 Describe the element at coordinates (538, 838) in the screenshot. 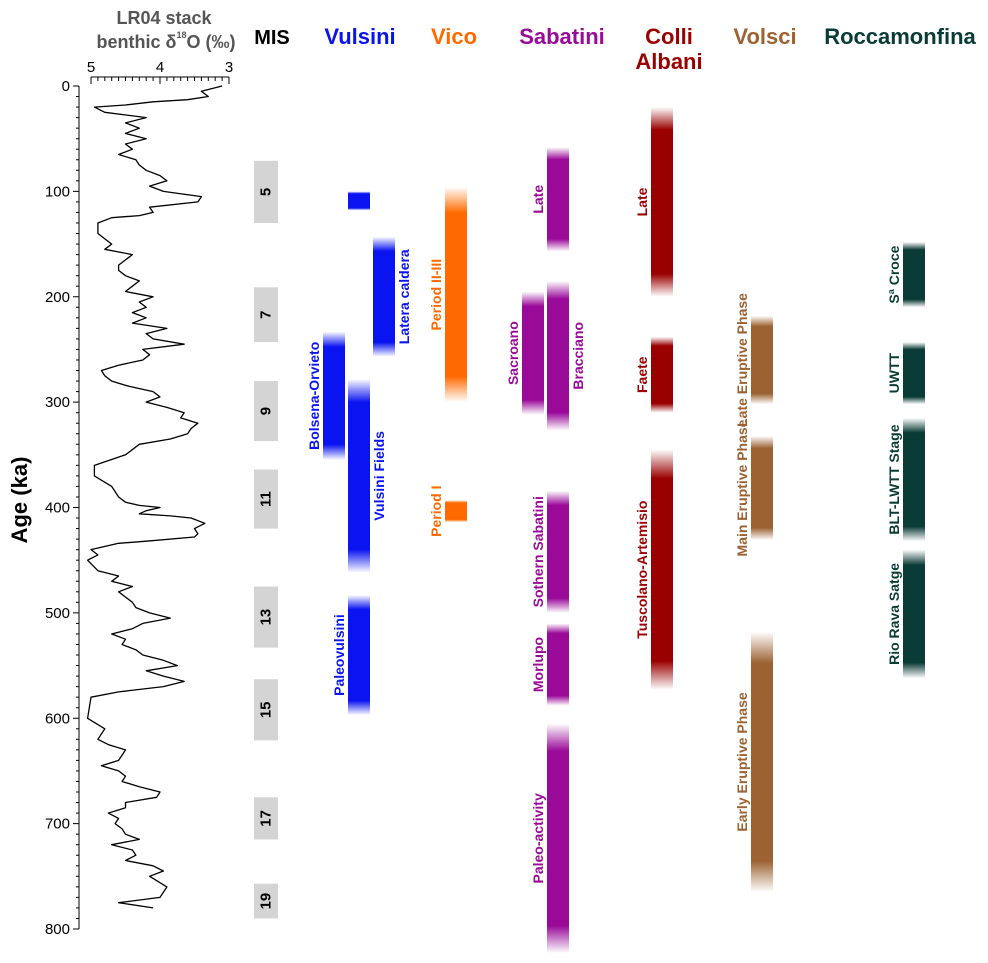

I see `activity-bar-label: Paleo-activity` at that location.